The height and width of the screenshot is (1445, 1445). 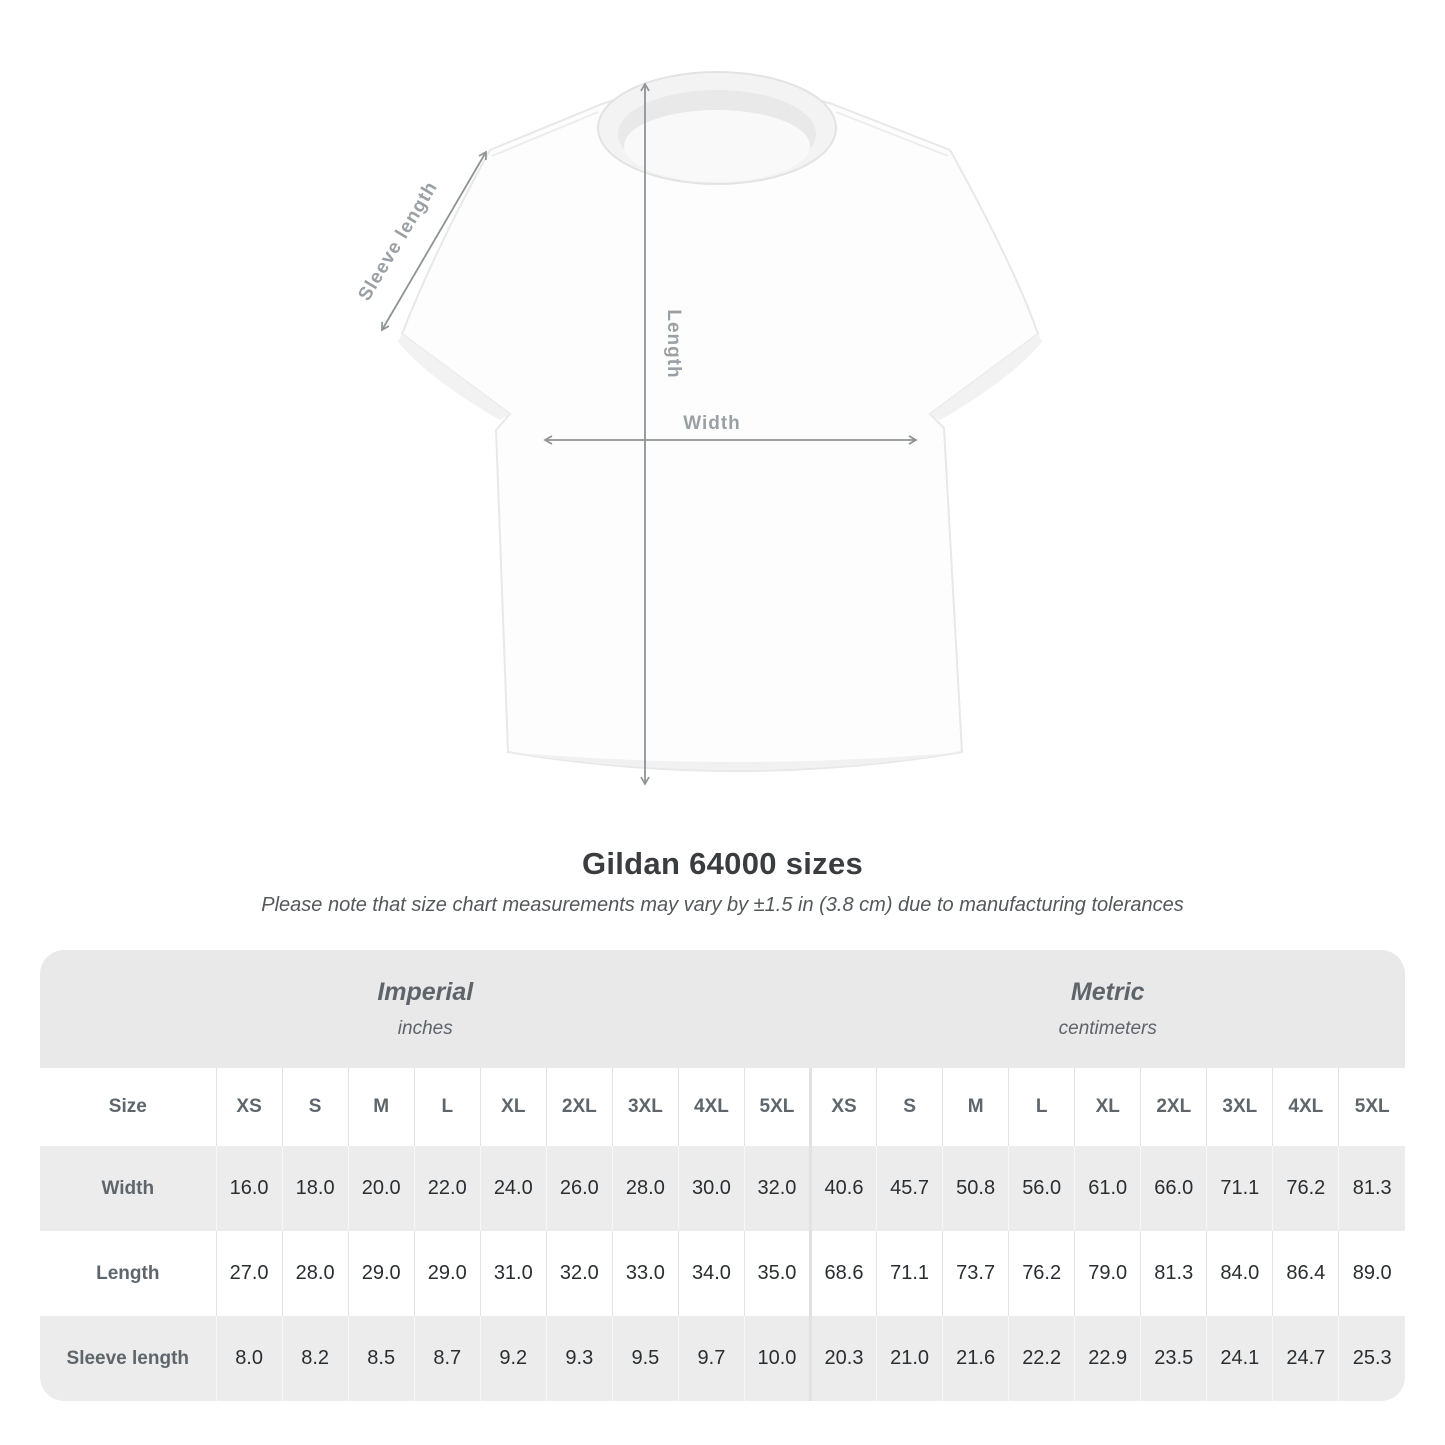 What do you see at coordinates (842, 1273) in the screenshot?
I see `metric-value-cell: 68.6` at bounding box center [842, 1273].